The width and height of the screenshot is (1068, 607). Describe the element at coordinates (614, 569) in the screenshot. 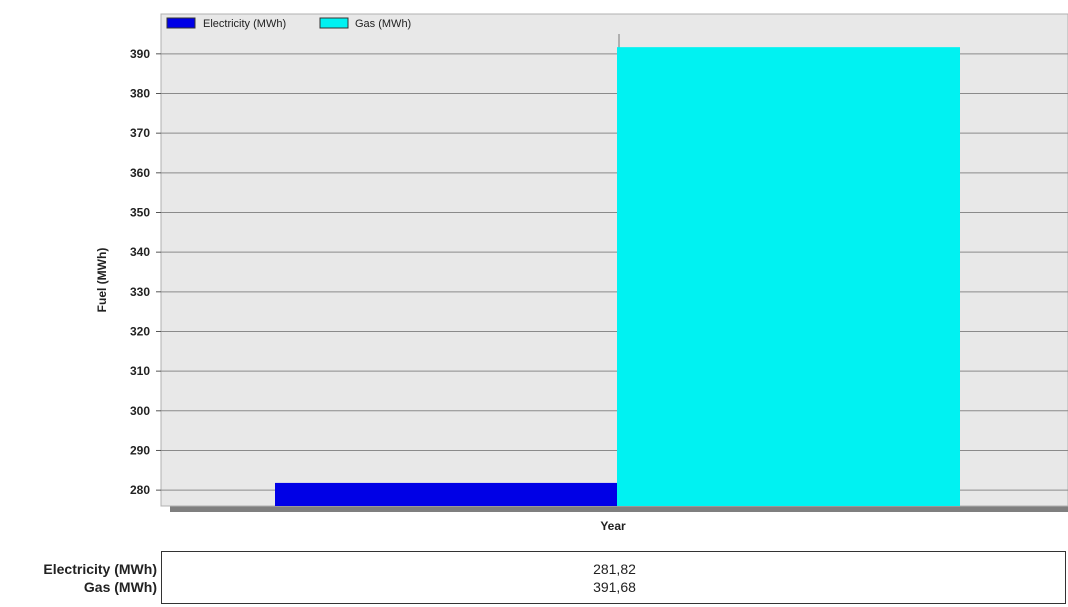

I see `summary-value-electricity: 281,82` at that location.